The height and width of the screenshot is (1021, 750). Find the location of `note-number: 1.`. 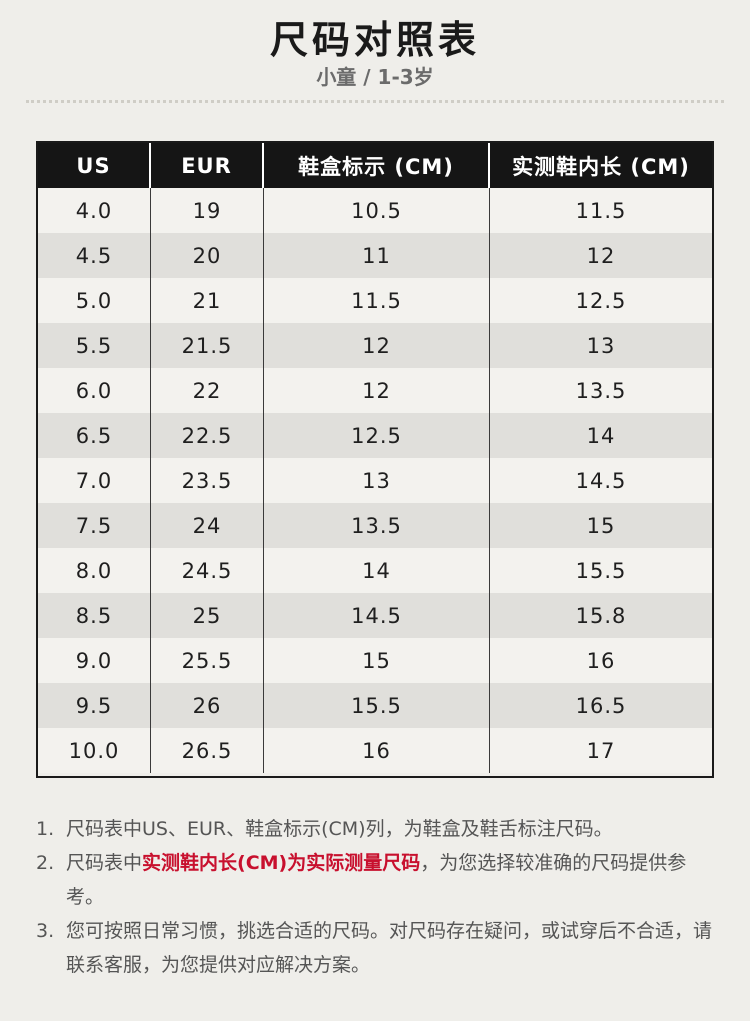

note-number: 1. is located at coordinates (45, 829).